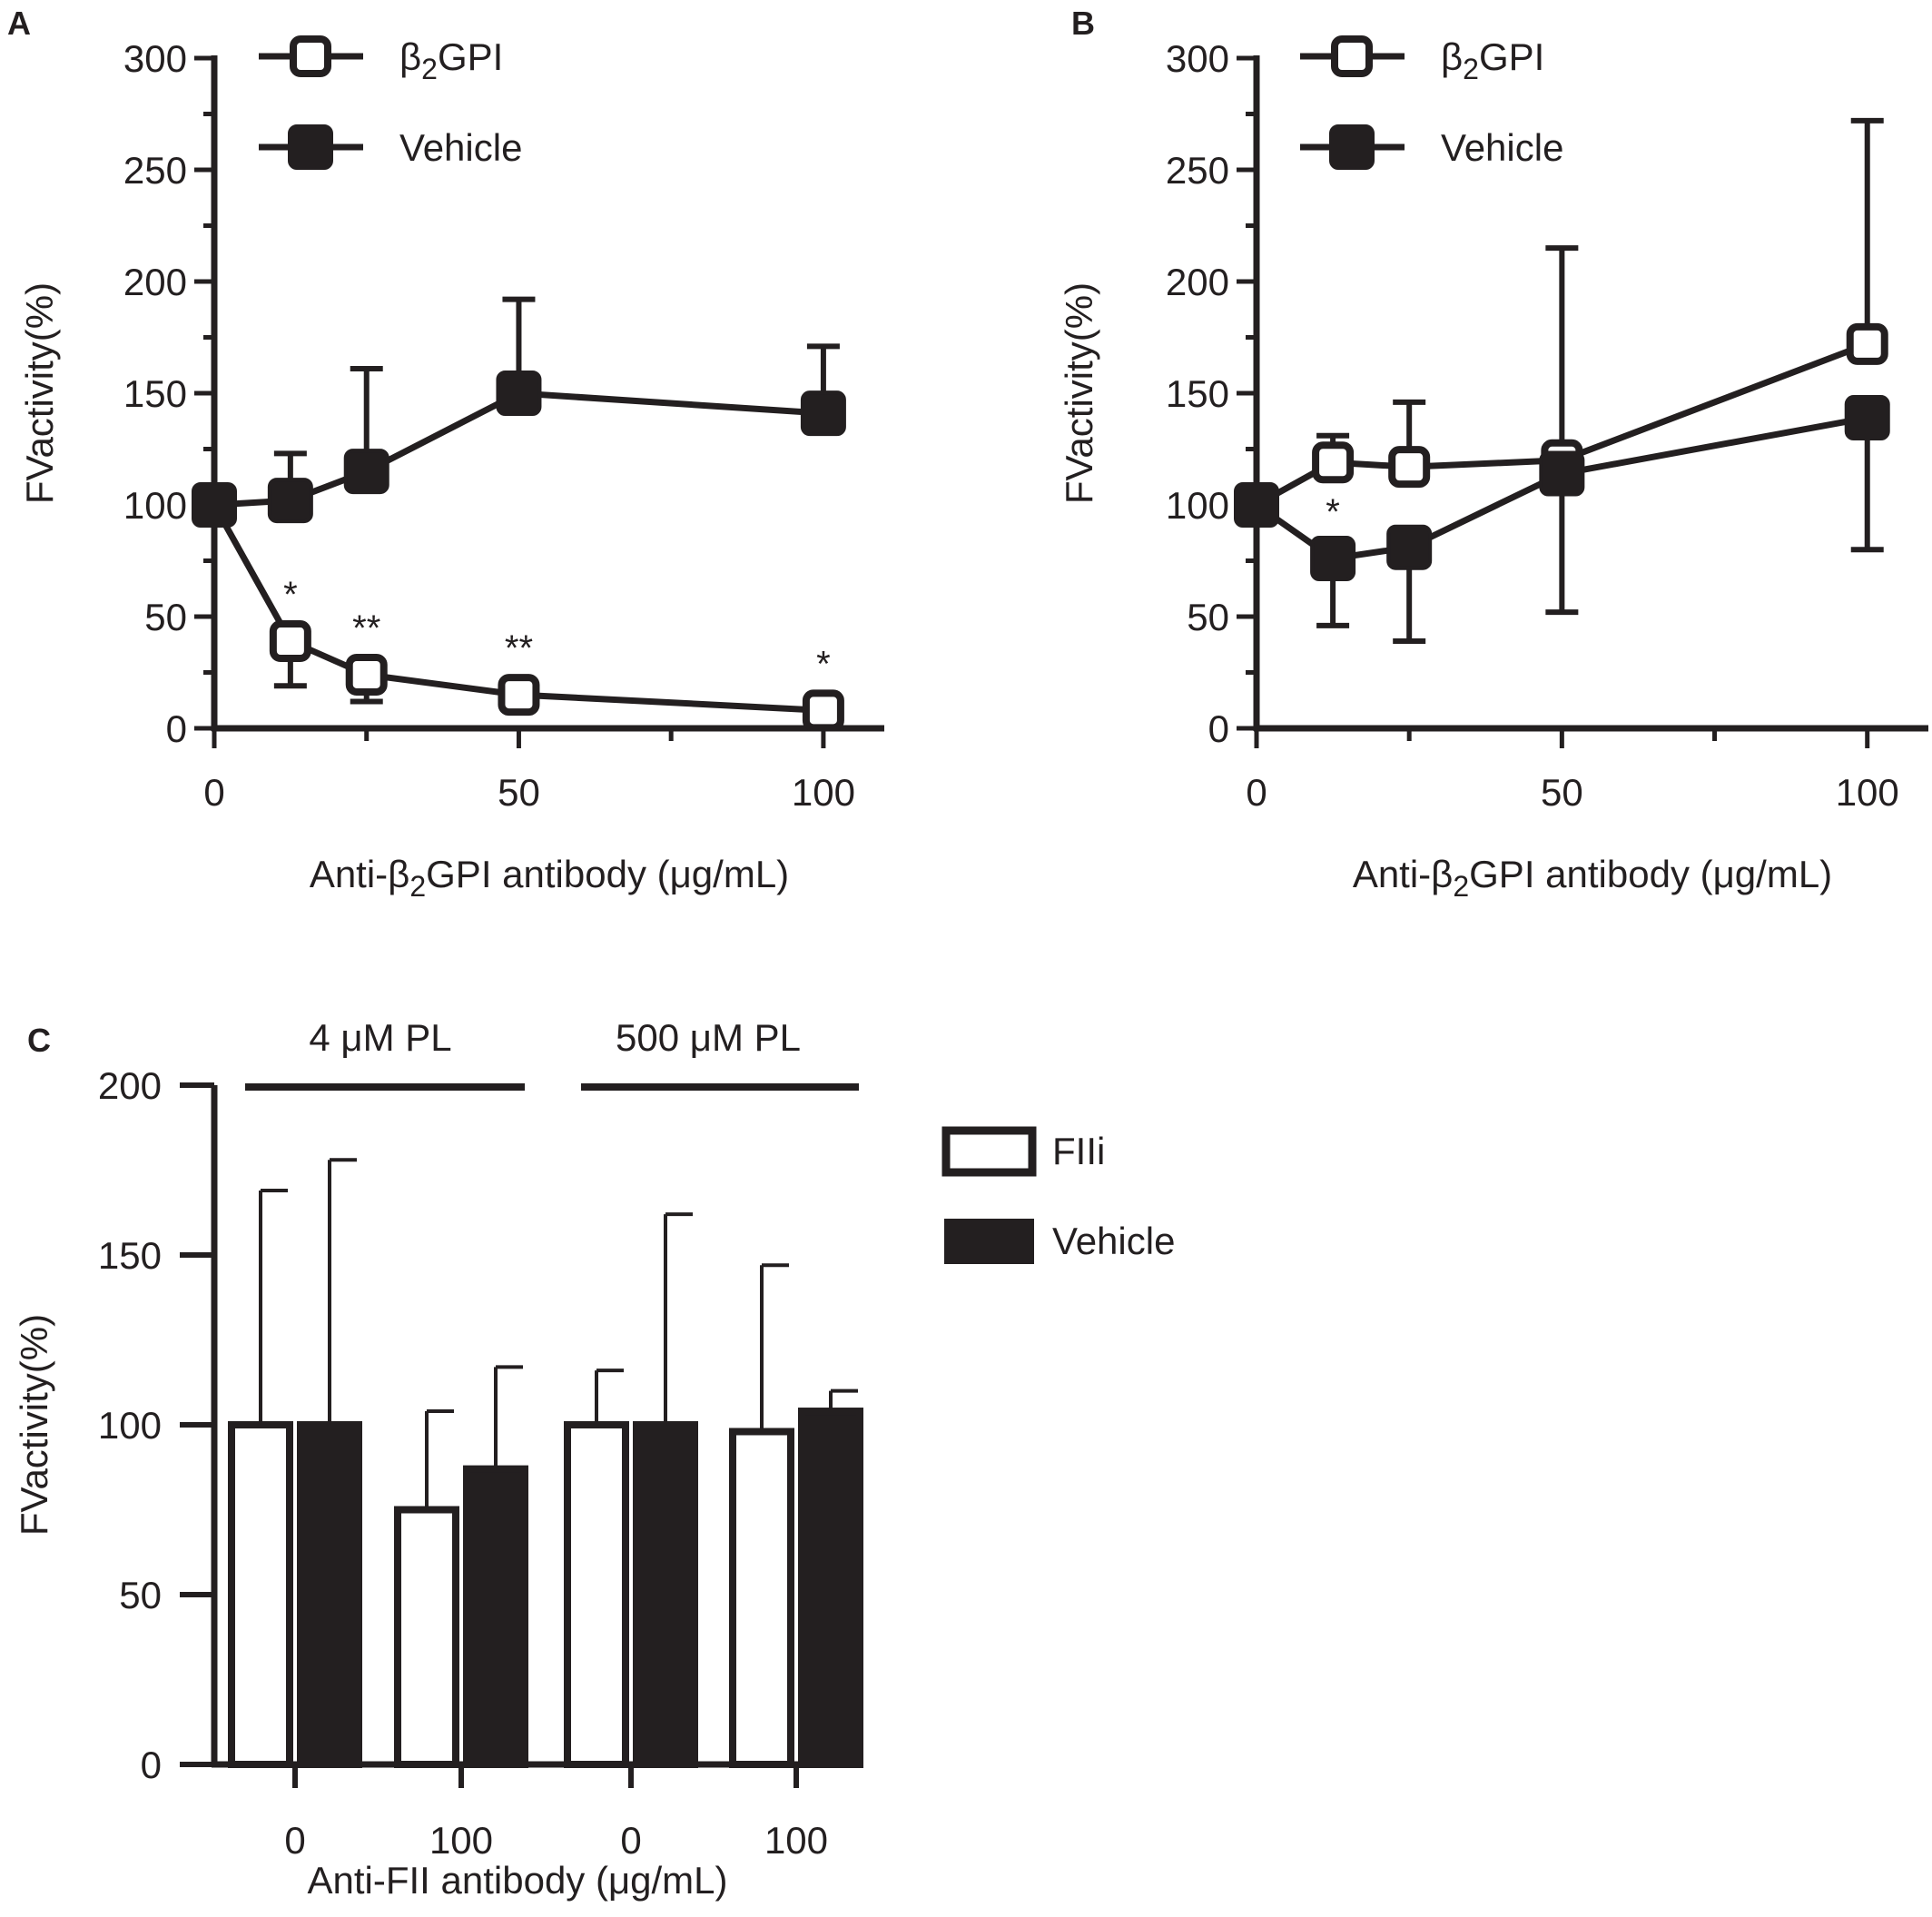  Describe the element at coordinates (19, 23) in the screenshot. I see `panel-letter: A` at that location.